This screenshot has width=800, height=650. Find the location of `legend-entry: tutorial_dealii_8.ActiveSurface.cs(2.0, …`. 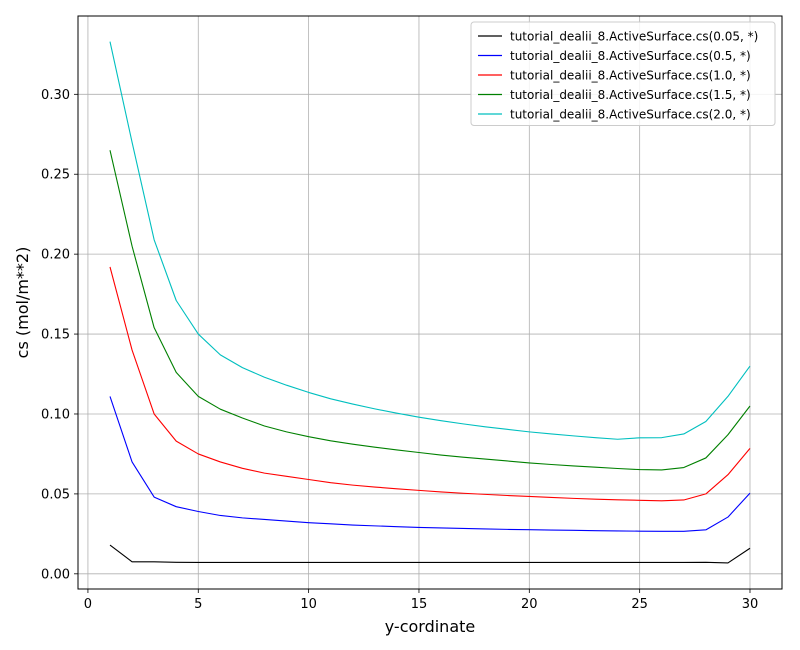

legend-entry: tutorial_dealii_8.ActiveSurface.cs(2.0, … is located at coordinates (630, 114).